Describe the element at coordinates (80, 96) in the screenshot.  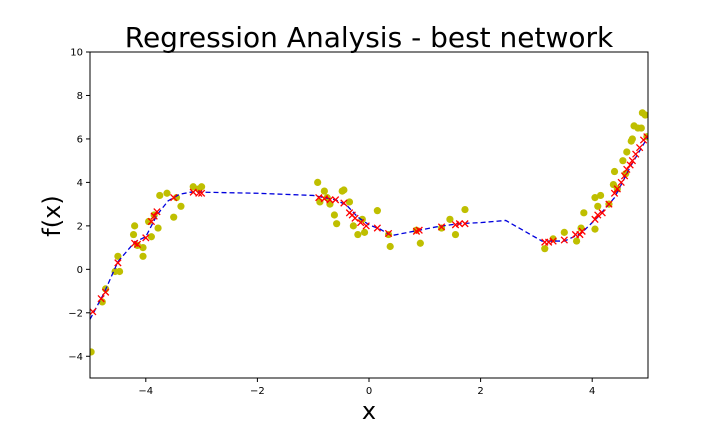
I see `y-tick-label: 8` at that location.